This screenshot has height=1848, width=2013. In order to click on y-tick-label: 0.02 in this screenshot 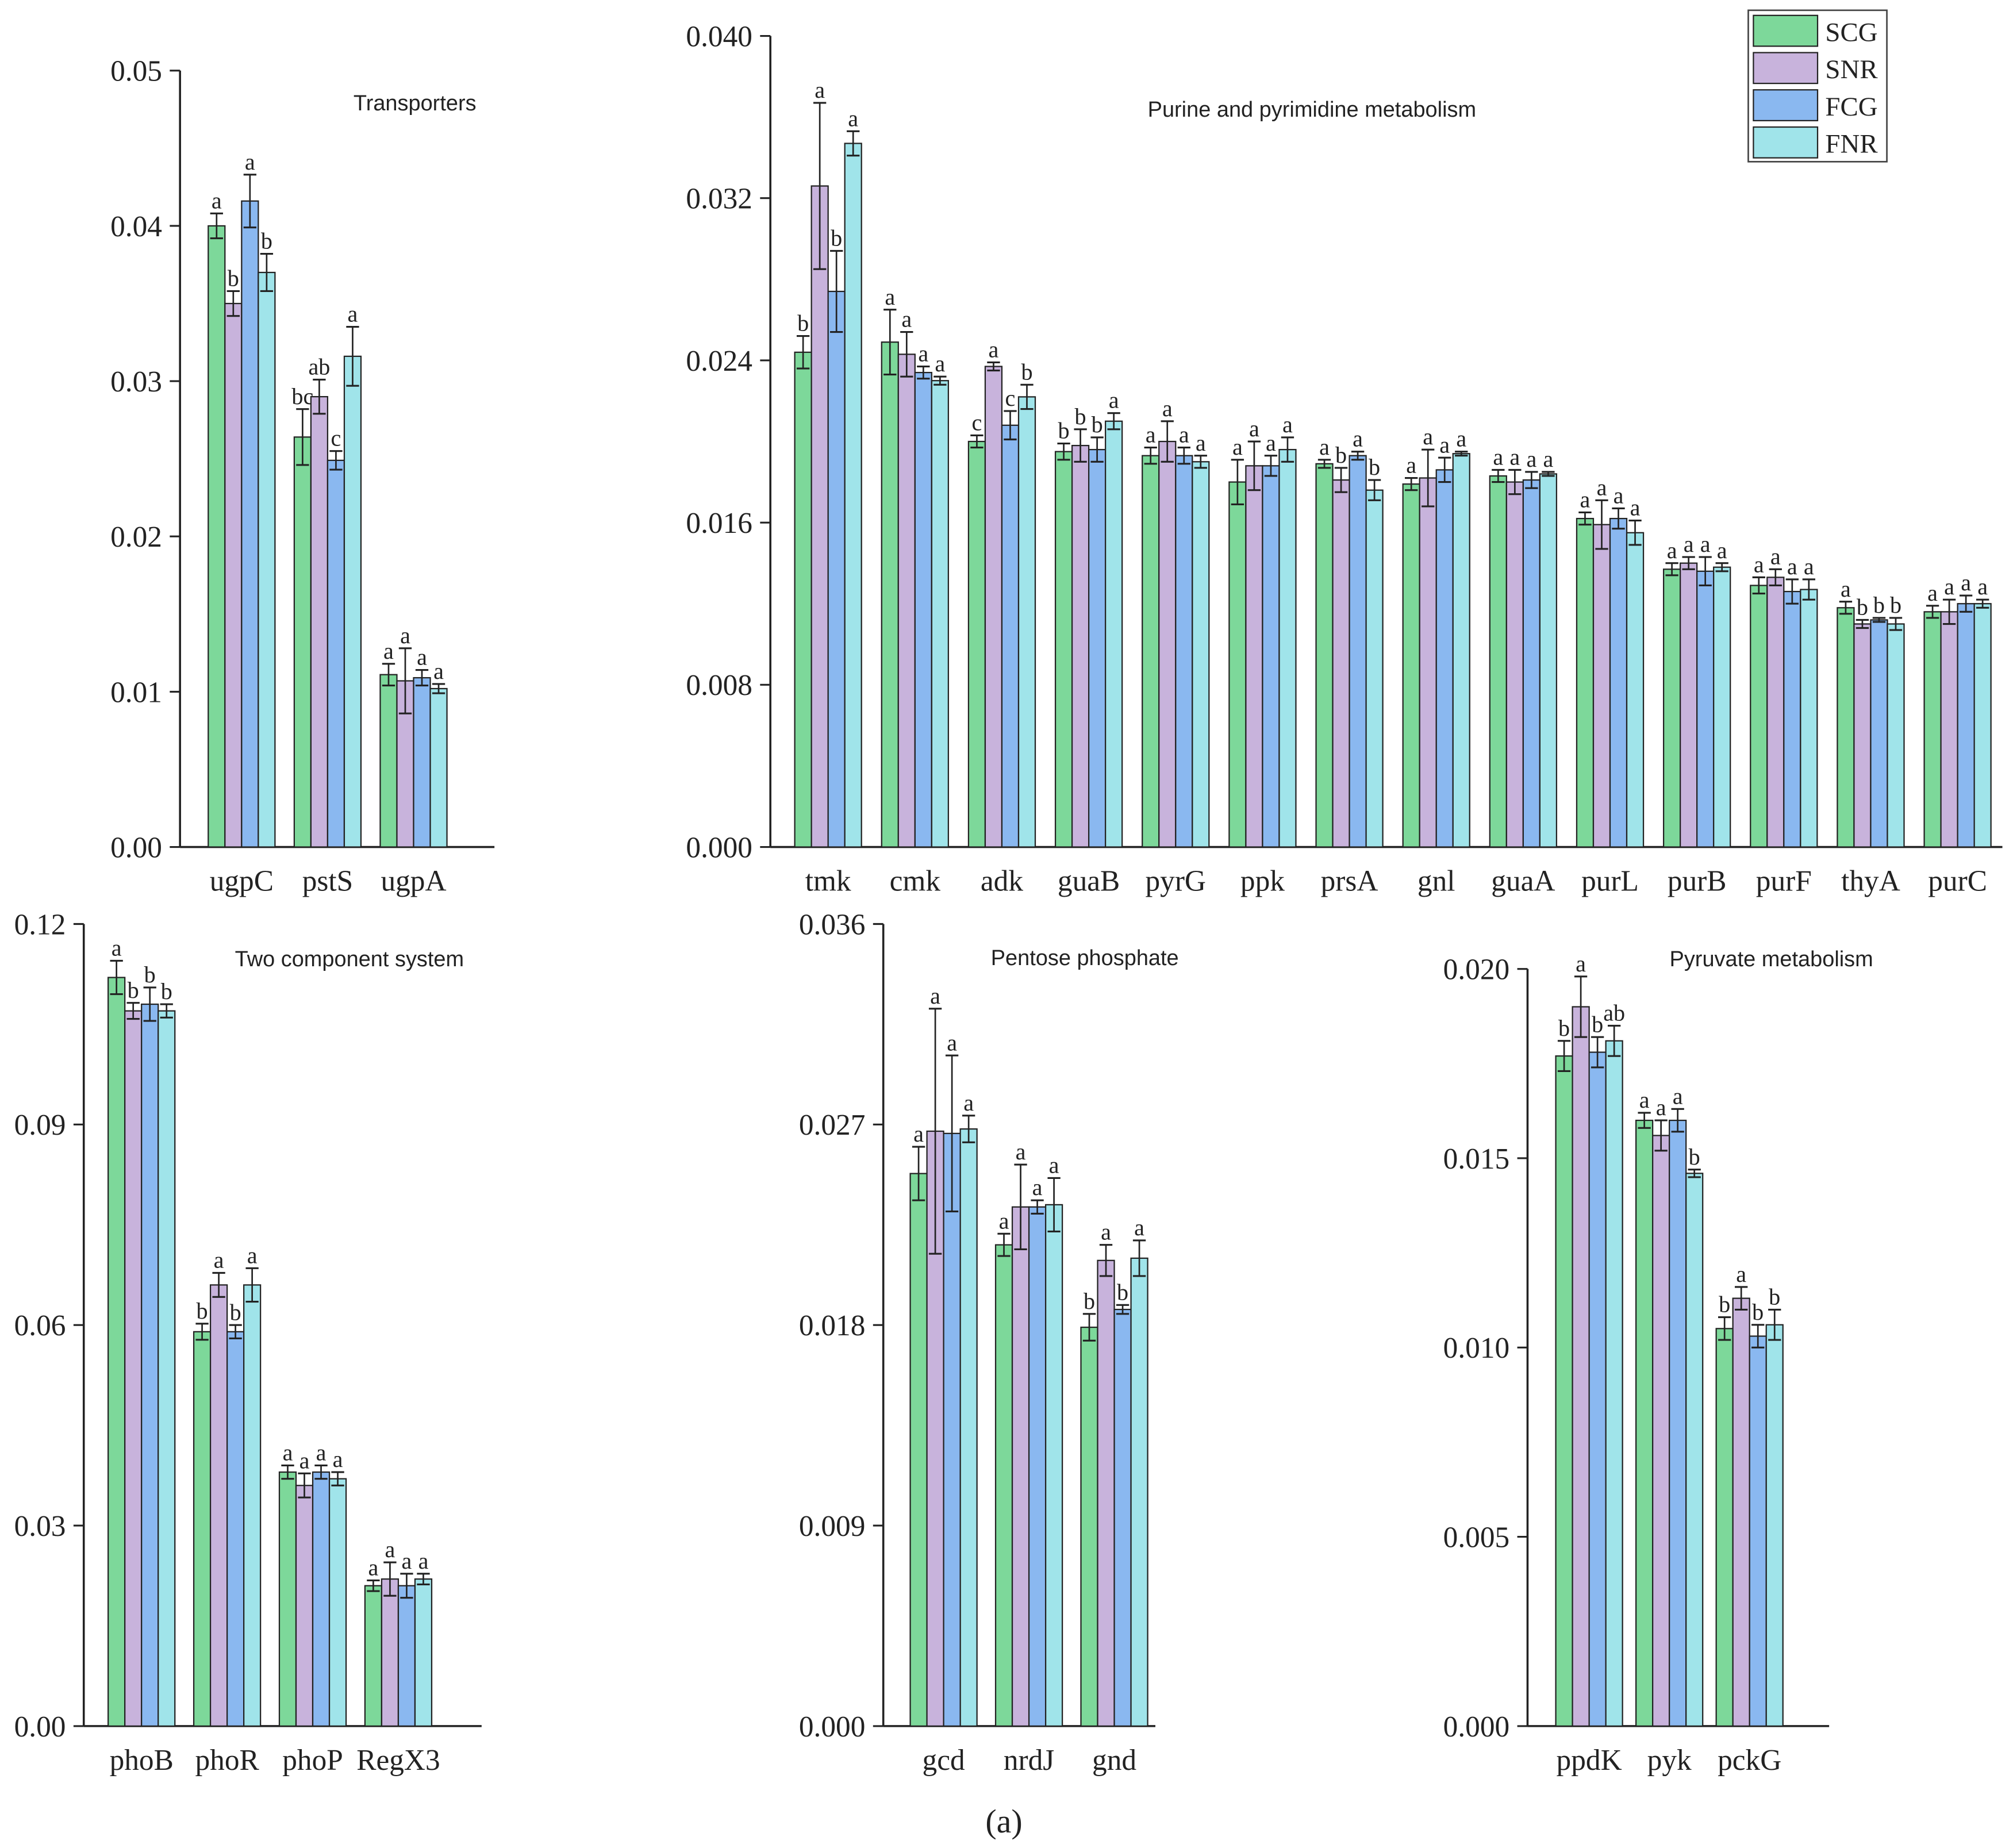, I will do `click(136, 537)`.